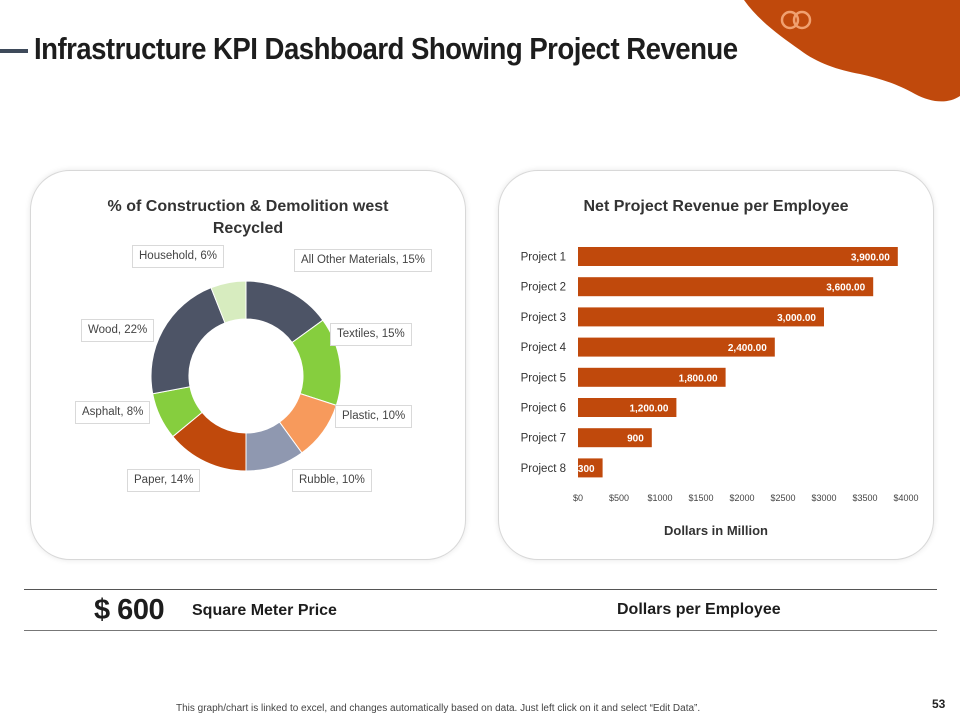 The height and width of the screenshot is (720, 960). What do you see at coordinates (796, 318) in the screenshot?
I see `data-label-project-3: 3,000.00` at bounding box center [796, 318].